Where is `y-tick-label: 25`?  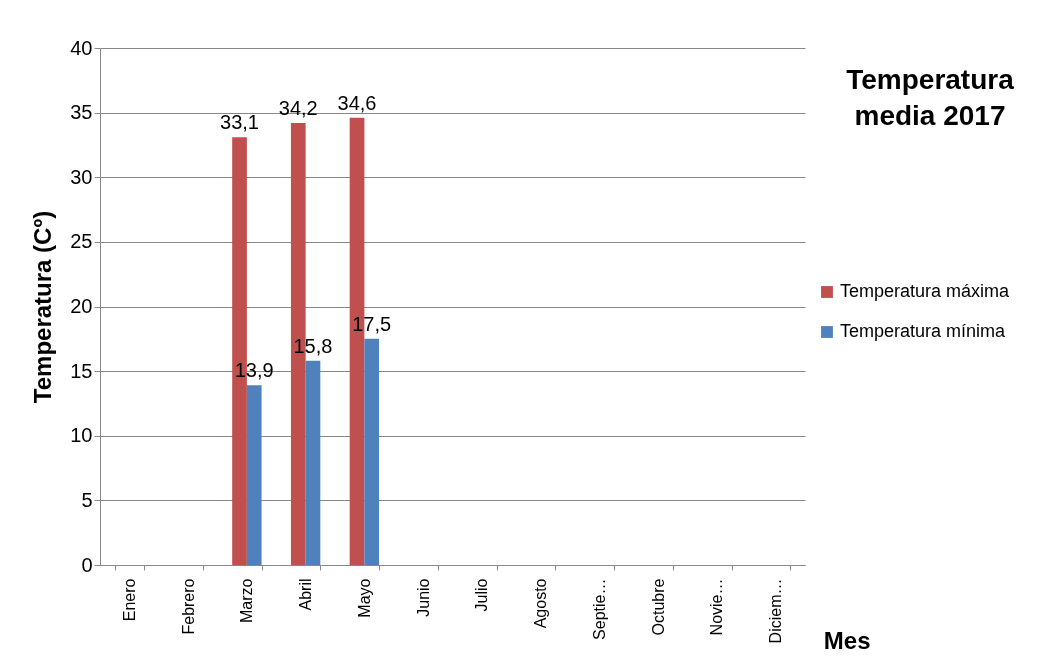 y-tick-label: 25 is located at coordinates (81, 241).